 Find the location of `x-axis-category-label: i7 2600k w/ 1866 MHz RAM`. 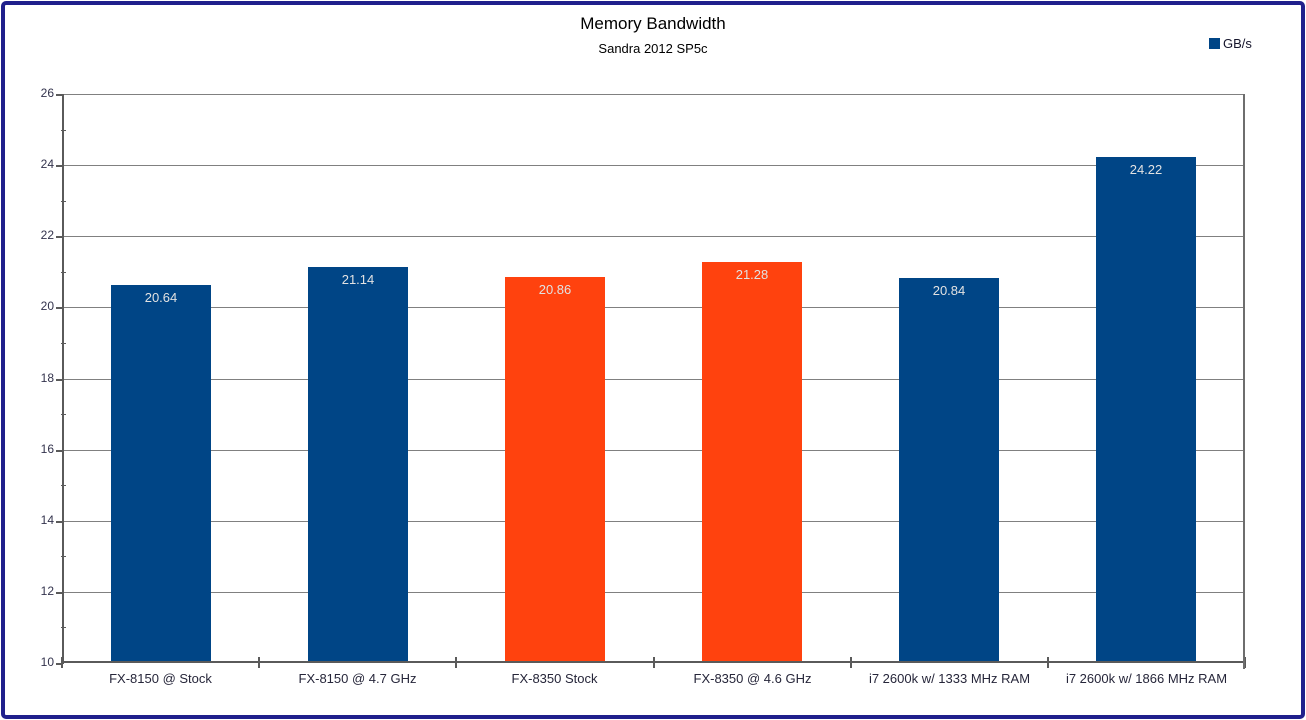

x-axis-category-label: i7 2600k w/ 1866 MHz RAM is located at coordinates (1146, 678).